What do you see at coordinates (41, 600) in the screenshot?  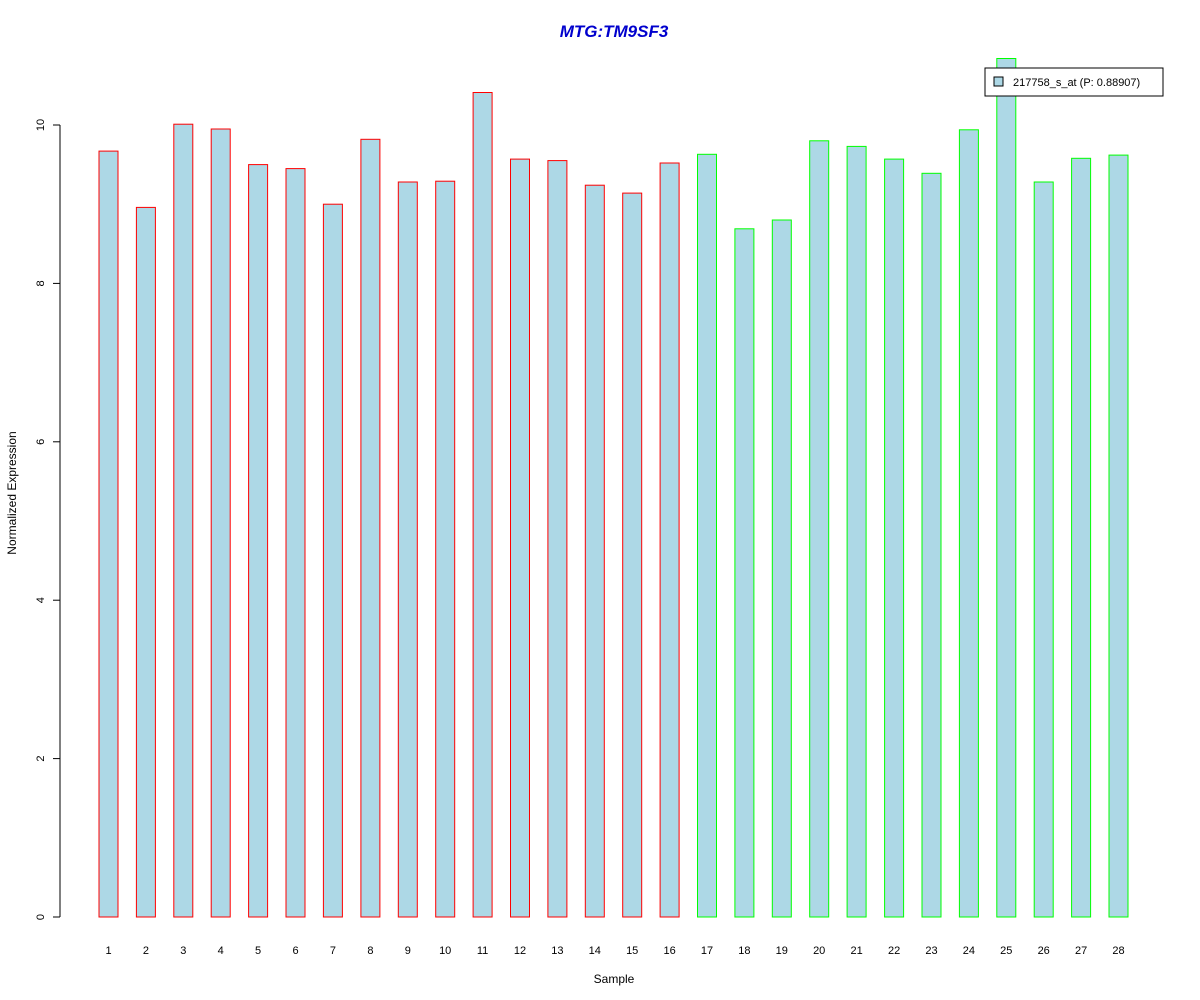 I see `y-tick-label: 4` at bounding box center [41, 600].